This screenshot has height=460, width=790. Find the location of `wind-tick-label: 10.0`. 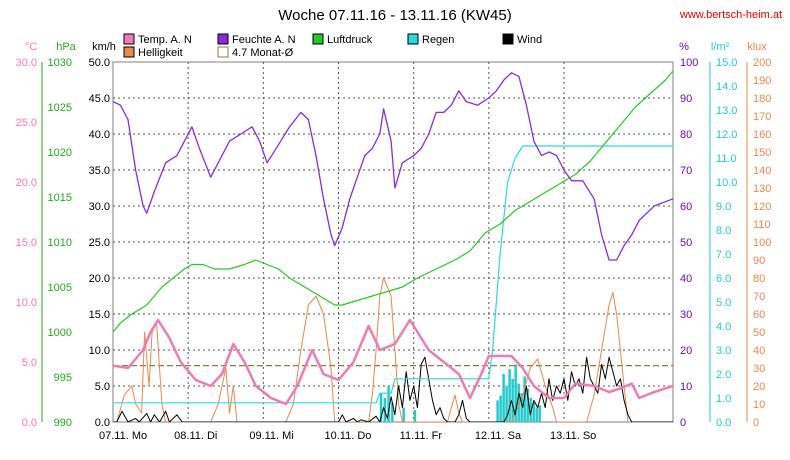

wind-tick-label: 10.0 is located at coordinates (99, 351).